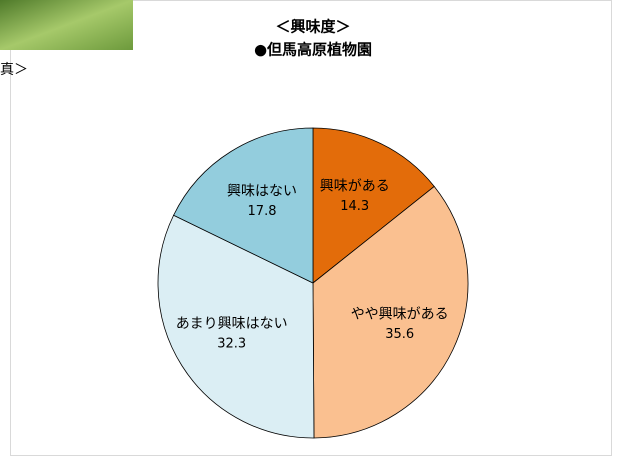 This screenshot has width=618, height=460. Describe the element at coordinates (400, 314) in the screenshot. I see `slice-label: やや興味がある` at that location.